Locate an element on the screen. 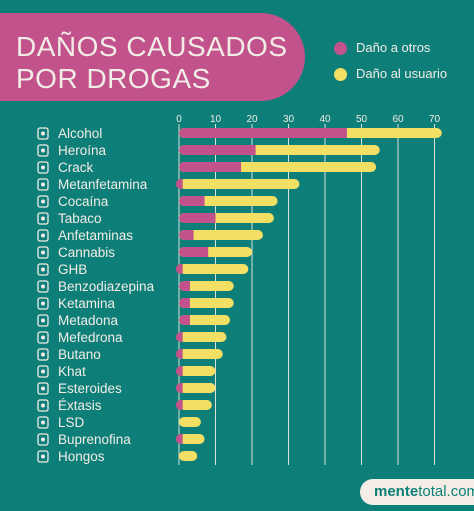 Image resolution: width=474 pixels, height=511 pixels. category-label: LSD is located at coordinates (71, 422).